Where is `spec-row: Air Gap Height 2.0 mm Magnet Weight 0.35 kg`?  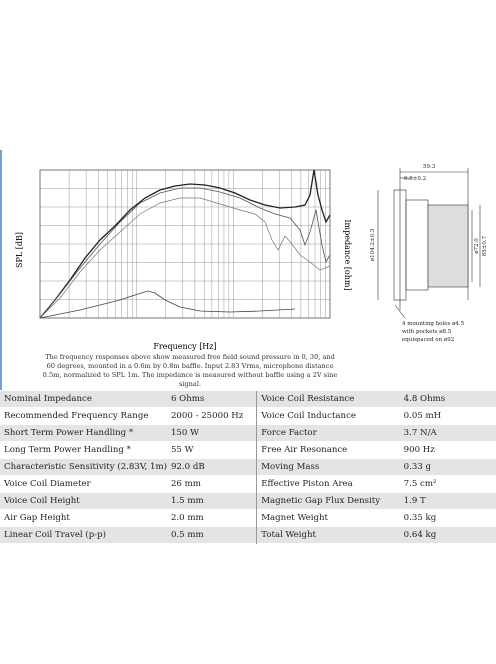 spec-row: Air Gap Height 2.0 mm Magnet Weight 0.35 kg is located at coordinates (248, 518).